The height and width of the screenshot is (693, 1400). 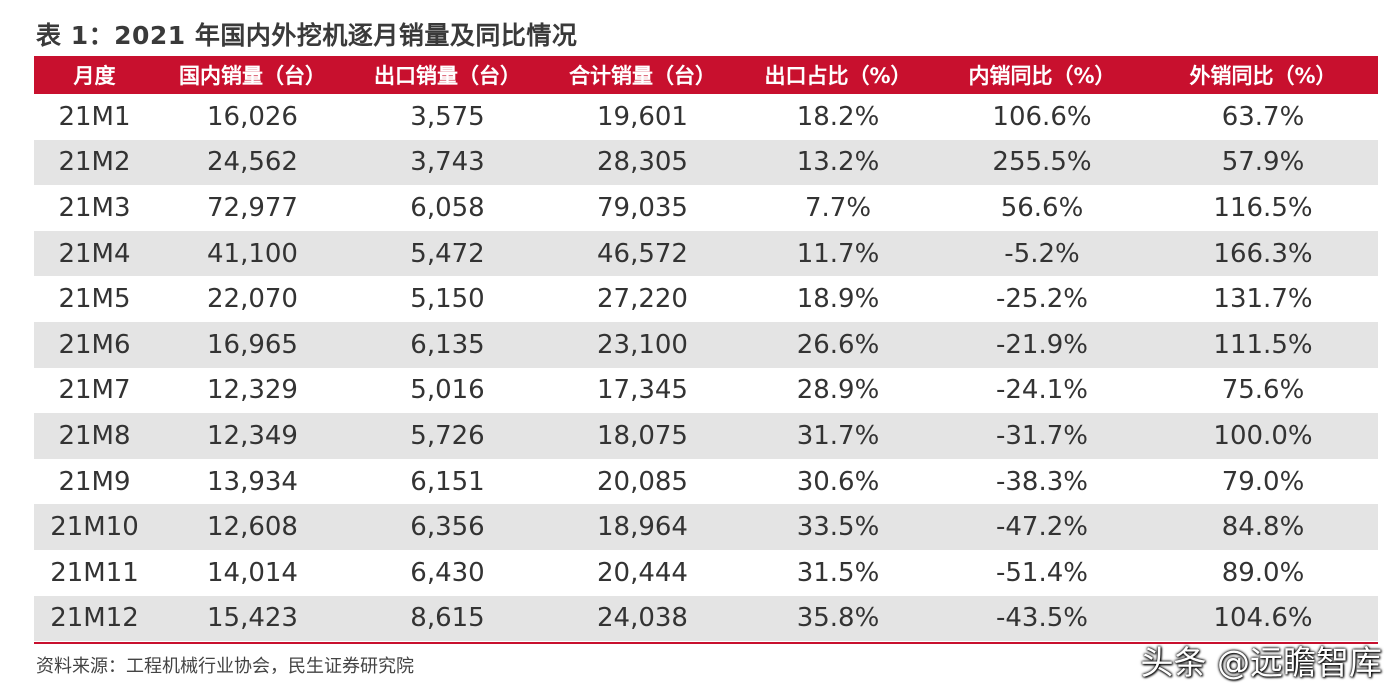 I want to click on cell-export-sales: 6,135, so click(x=447, y=344).